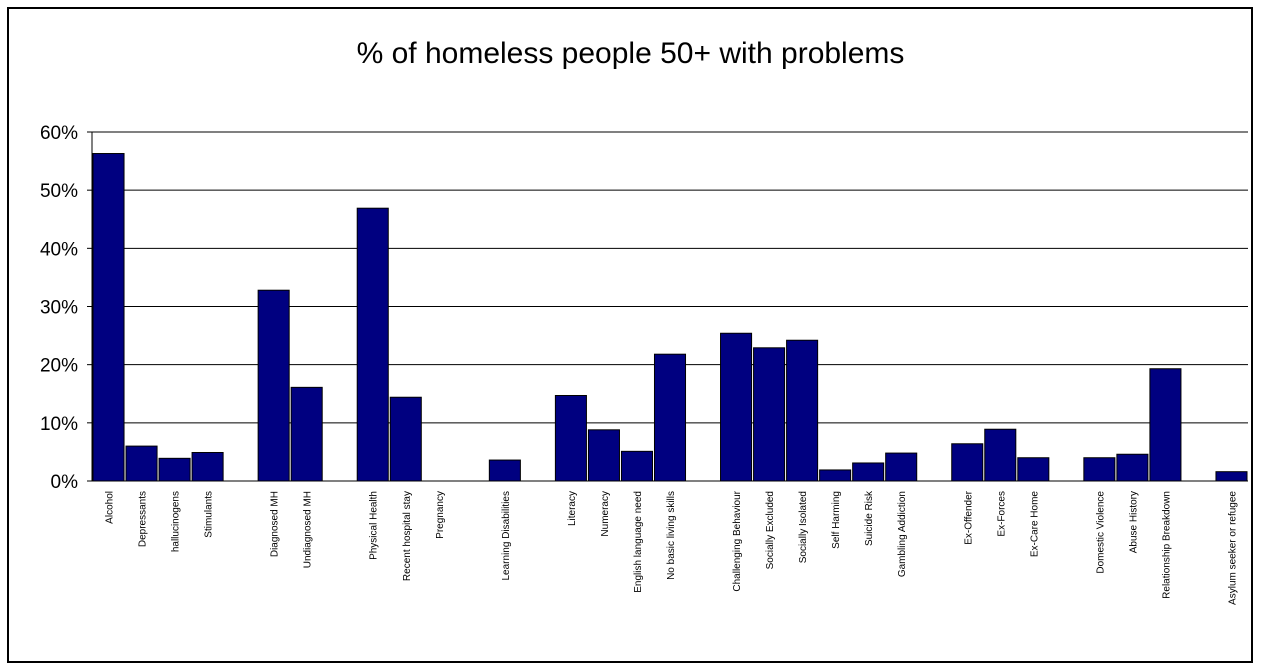 This screenshot has width=1261, height=670. What do you see at coordinates (630, 53) in the screenshot?
I see `chart-title: % of homeless people 50+ with problems` at bounding box center [630, 53].